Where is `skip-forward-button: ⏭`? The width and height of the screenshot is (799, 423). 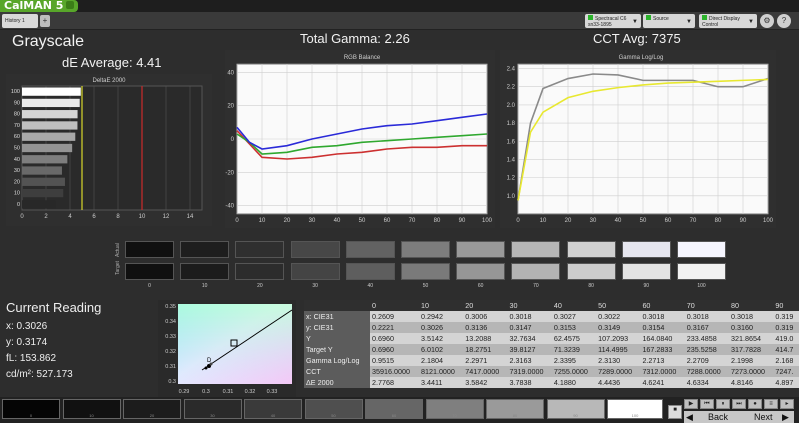 skip-forward-button: ⏭ is located at coordinates (739, 404).